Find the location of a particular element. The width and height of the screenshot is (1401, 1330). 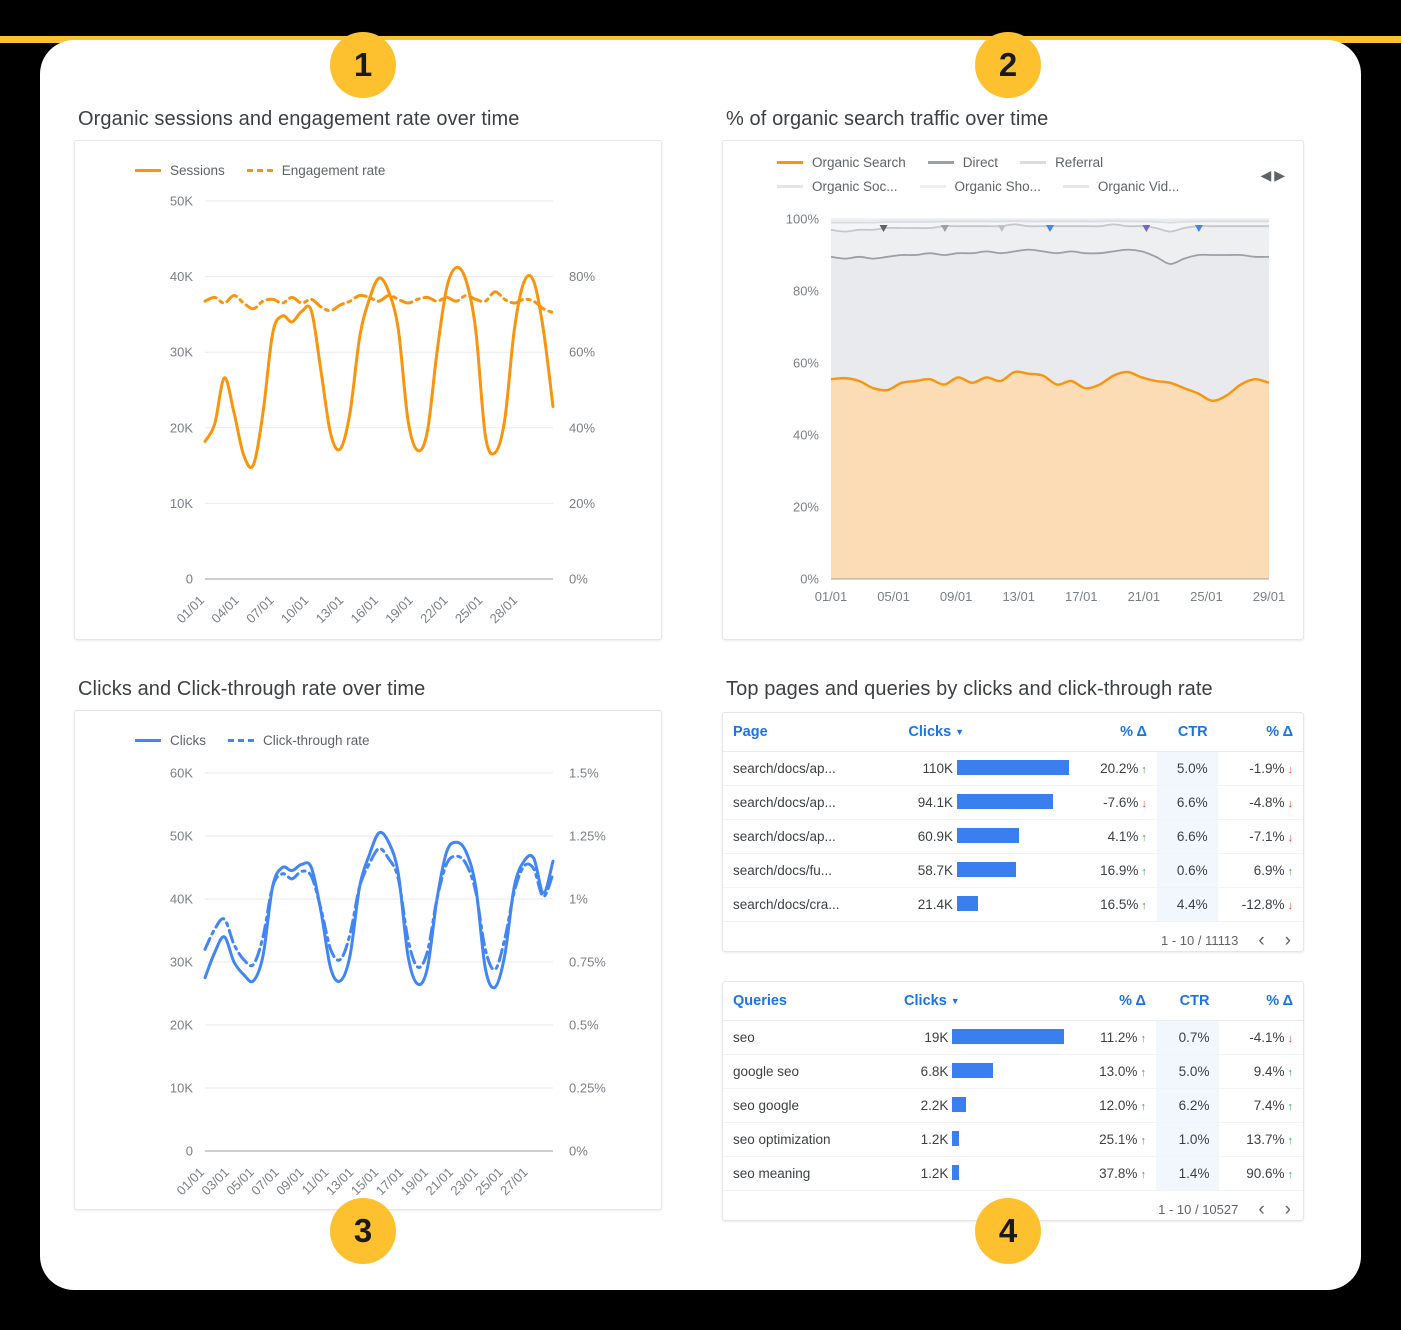

svg-text: 30K is located at coordinates (181, 962).